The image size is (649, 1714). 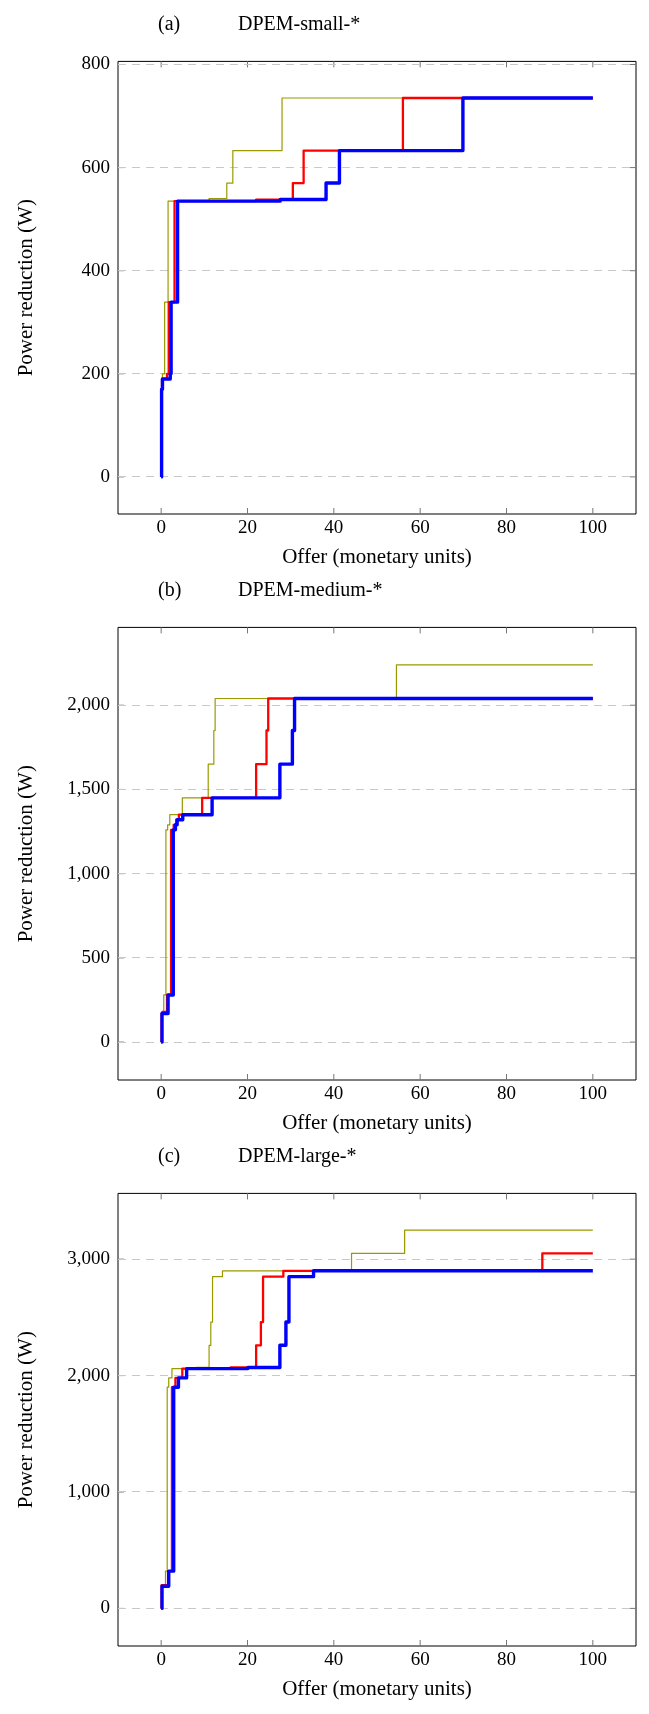 I want to click on y-tick-label: 200, so click(x=95, y=372).